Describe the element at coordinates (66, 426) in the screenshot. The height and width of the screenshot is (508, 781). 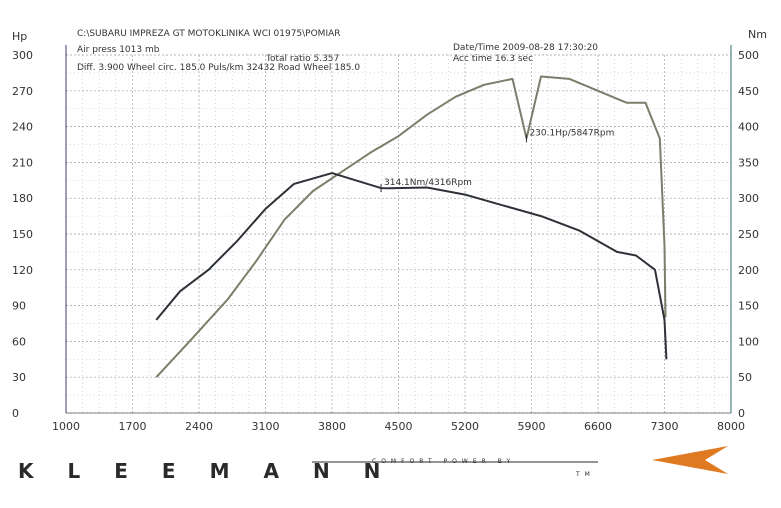
I see `x-tick-label: 1000` at that location.